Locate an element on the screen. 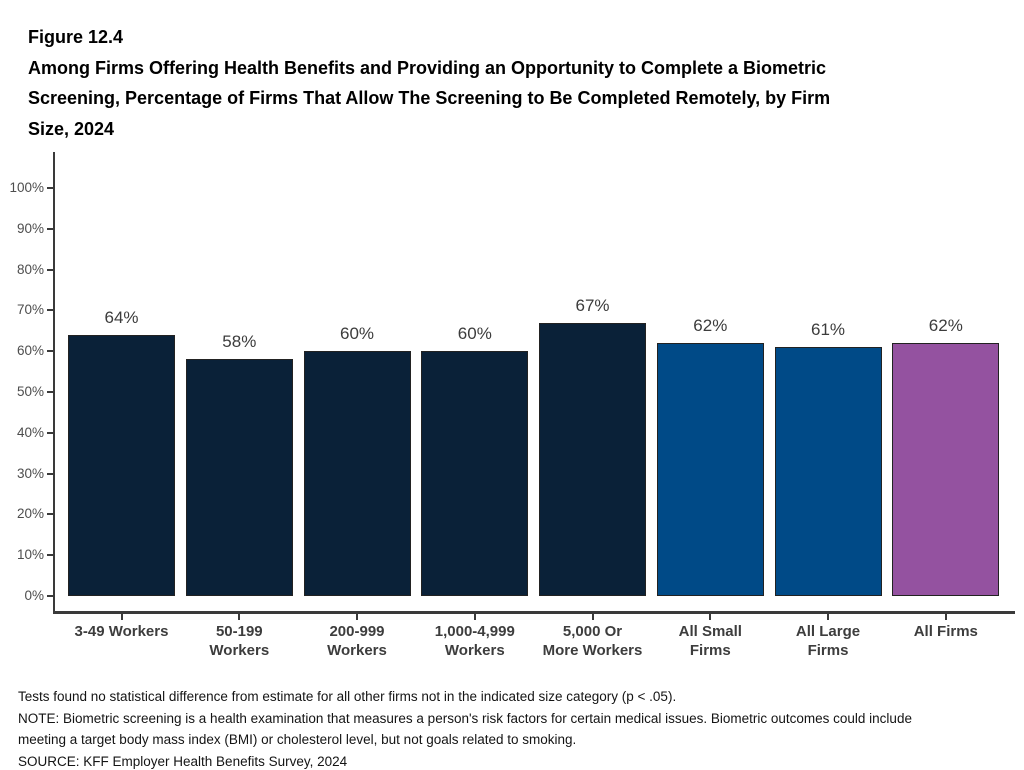 The height and width of the screenshot is (770, 1024). bar-value-label: 61% is located at coordinates (828, 330).